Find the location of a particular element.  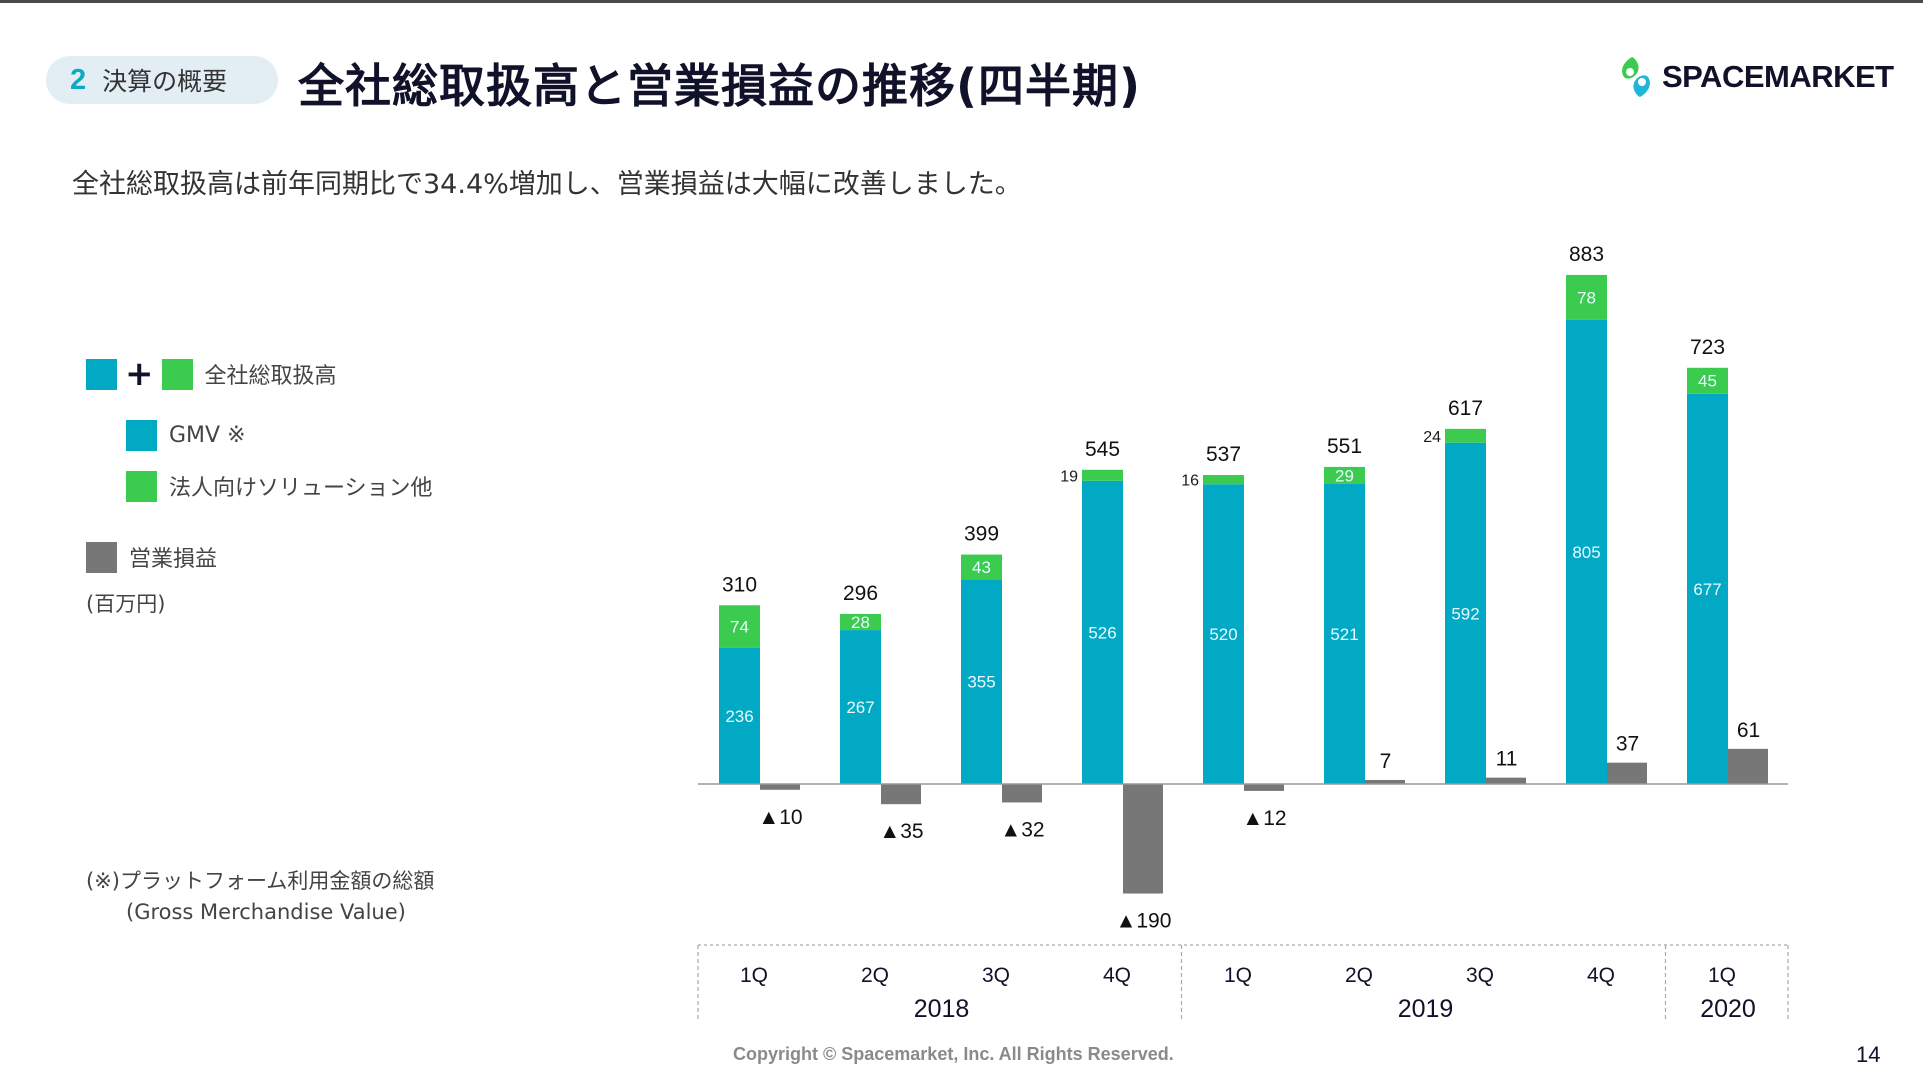

logo-text: SPACEMARKET is located at coordinates (1778, 76).